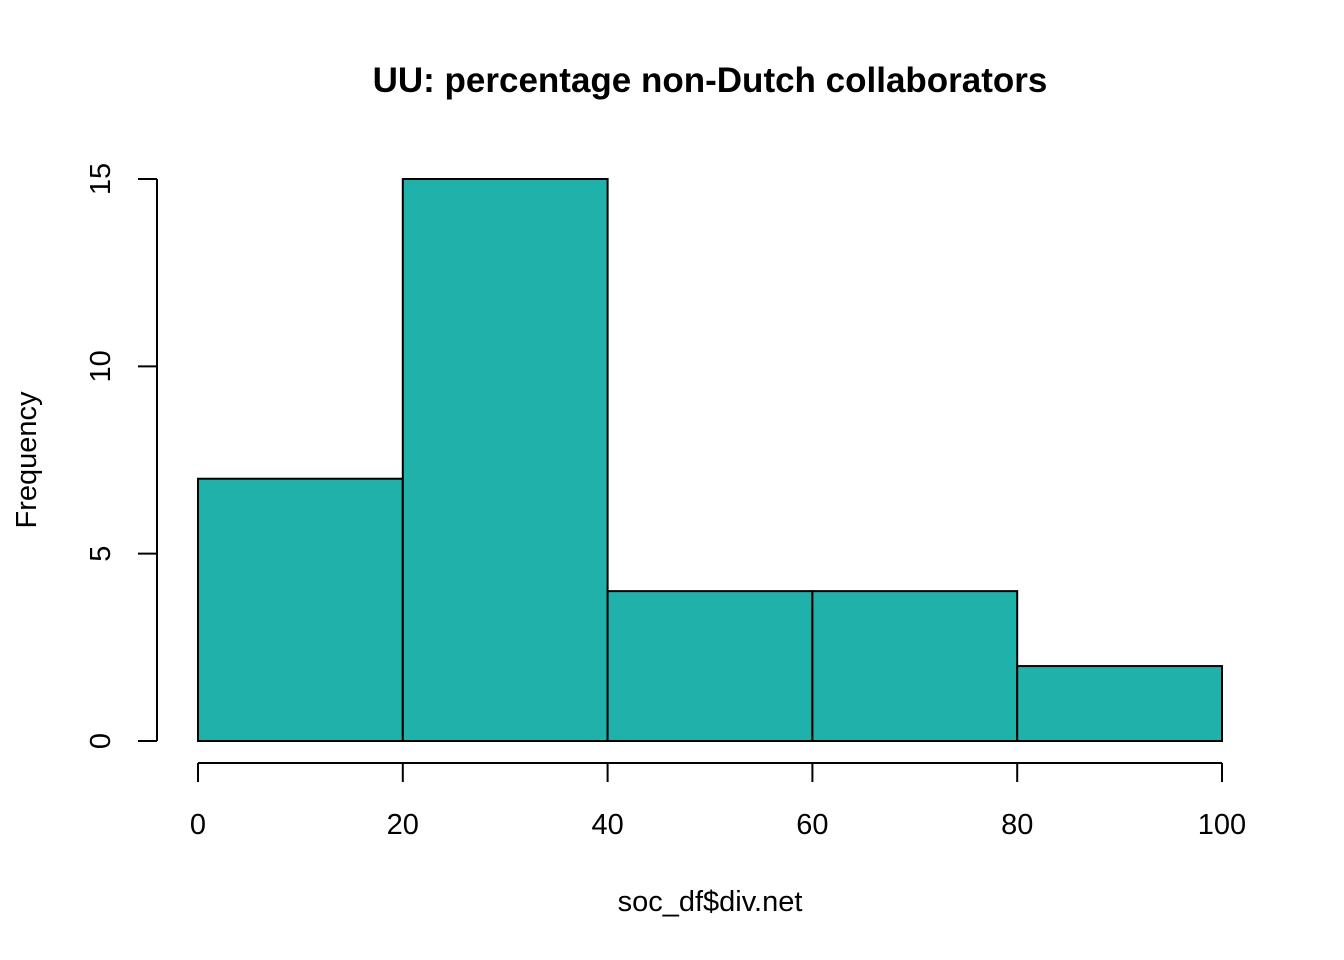  What do you see at coordinates (607, 825) in the screenshot?
I see `x-tick-label: 40` at bounding box center [607, 825].